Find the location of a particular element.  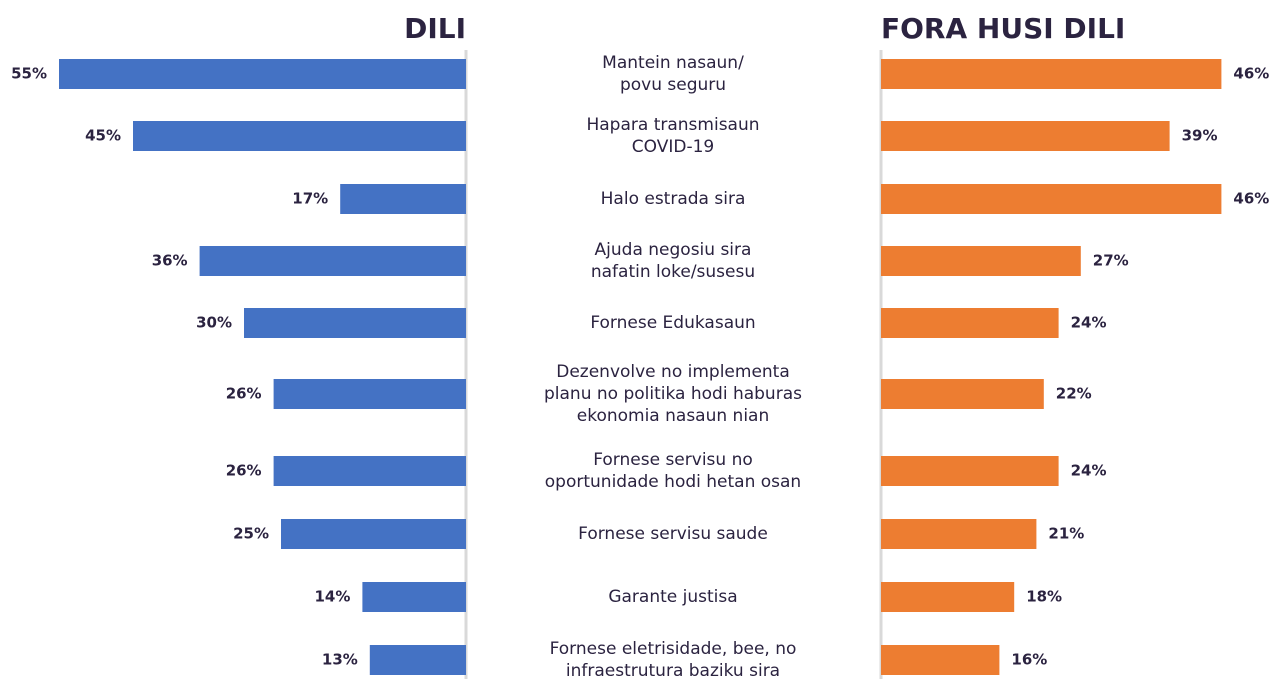

value-label: 55% is located at coordinates (29, 74).